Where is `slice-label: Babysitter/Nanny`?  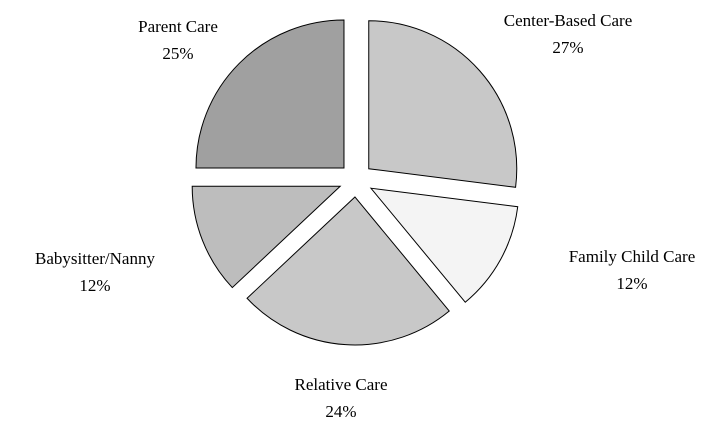 slice-label: Babysitter/Nanny is located at coordinates (95, 258).